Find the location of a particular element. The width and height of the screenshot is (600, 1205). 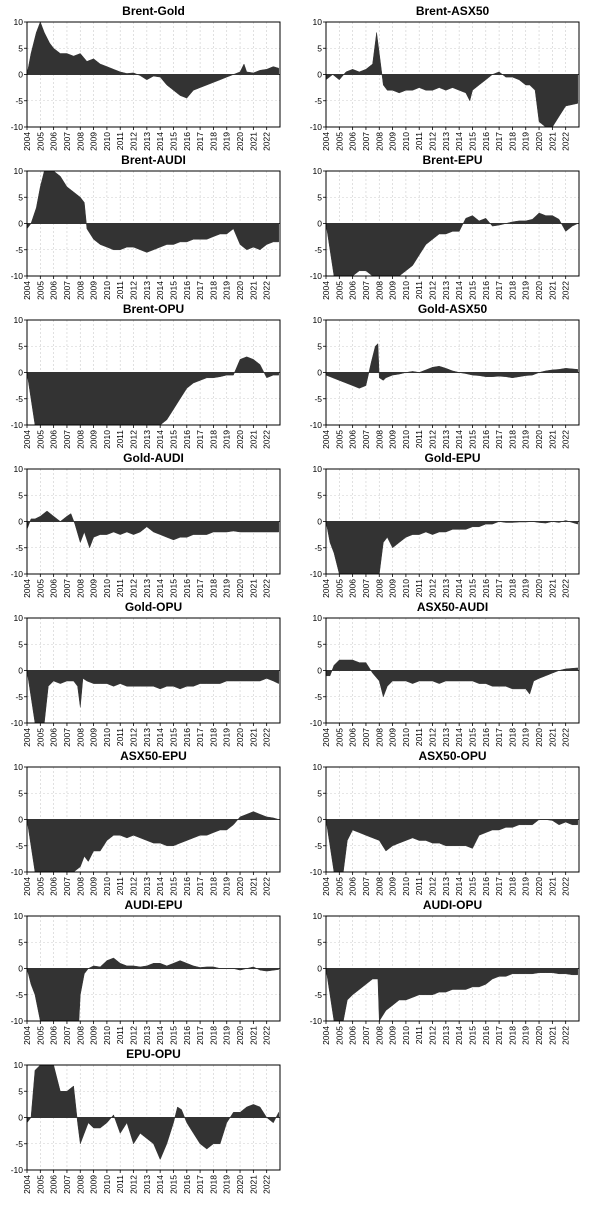

chart-title: Gold-ASX50 is located at coordinates (453, 309).